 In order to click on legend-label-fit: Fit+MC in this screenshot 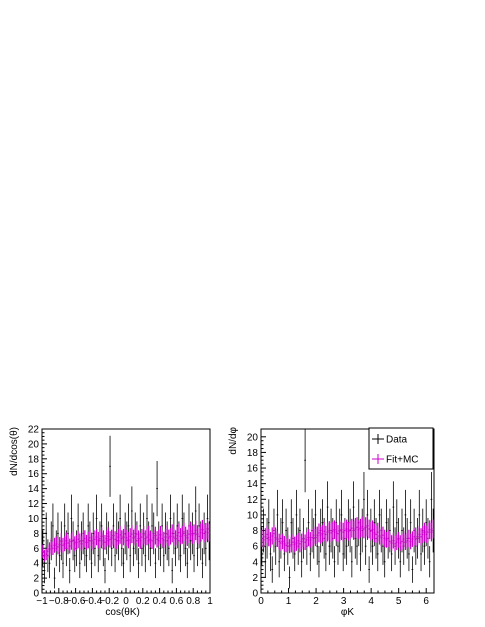, I will do `click(402, 460)`.